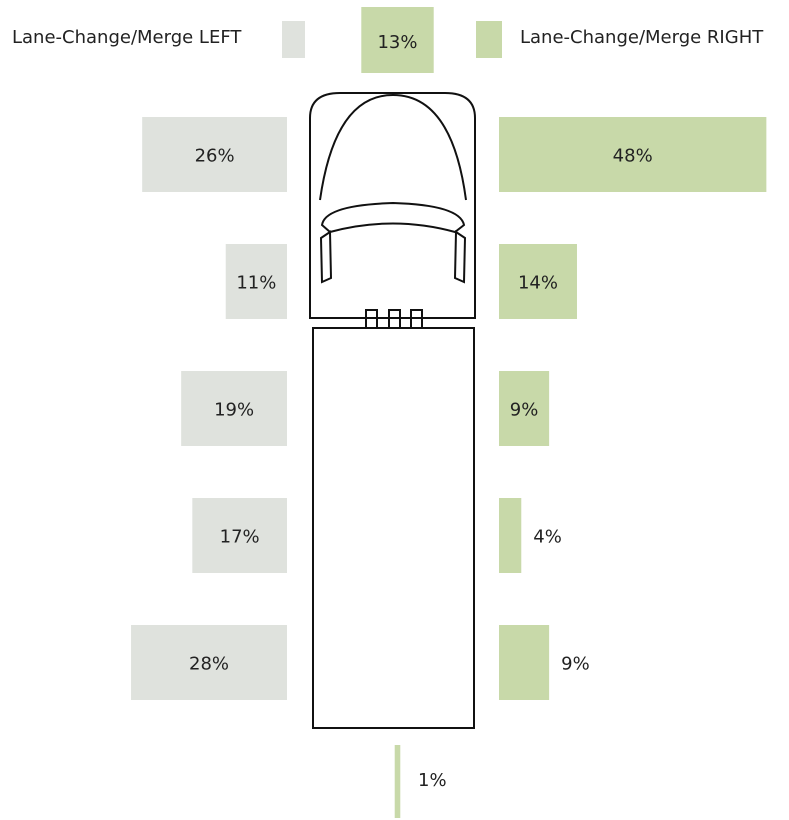  What do you see at coordinates (127, 37) in the screenshot?
I see `legend-label: Lane-Change/Merge LEFT` at bounding box center [127, 37].